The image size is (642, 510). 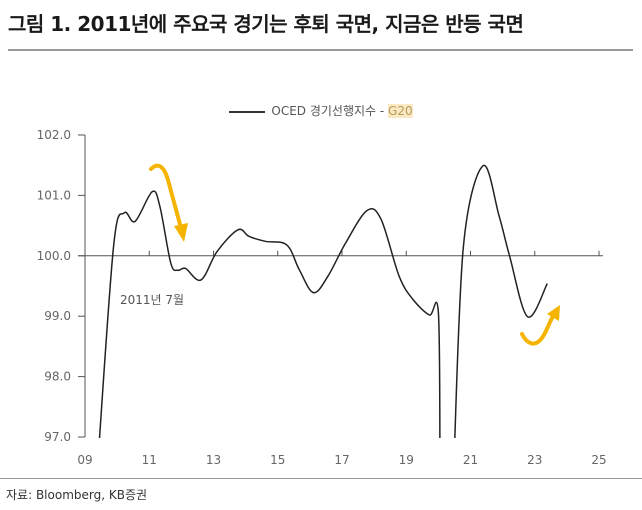 What do you see at coordinates (320, 50) in the screenshot?
I see `title-divider` at bounding box center [320, 50].